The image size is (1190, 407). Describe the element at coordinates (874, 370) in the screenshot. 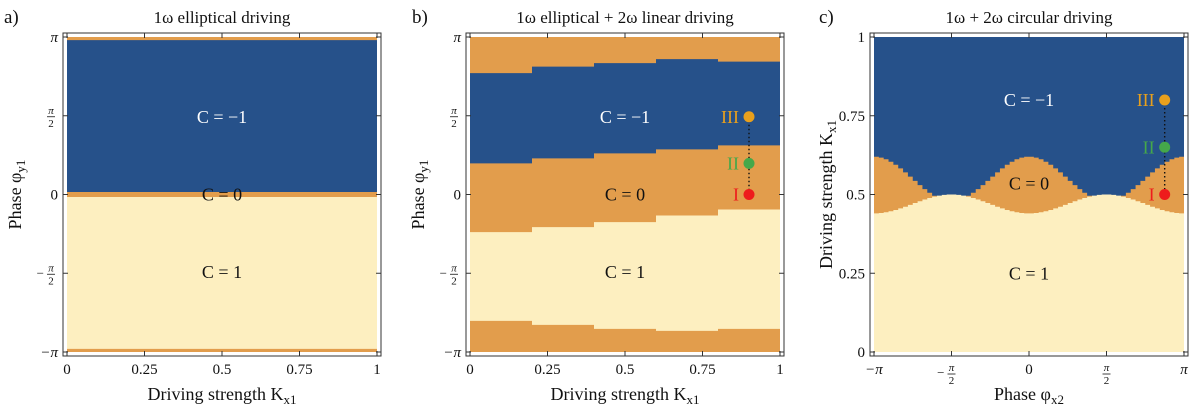

I see `x-tick-label: −π` at that location.